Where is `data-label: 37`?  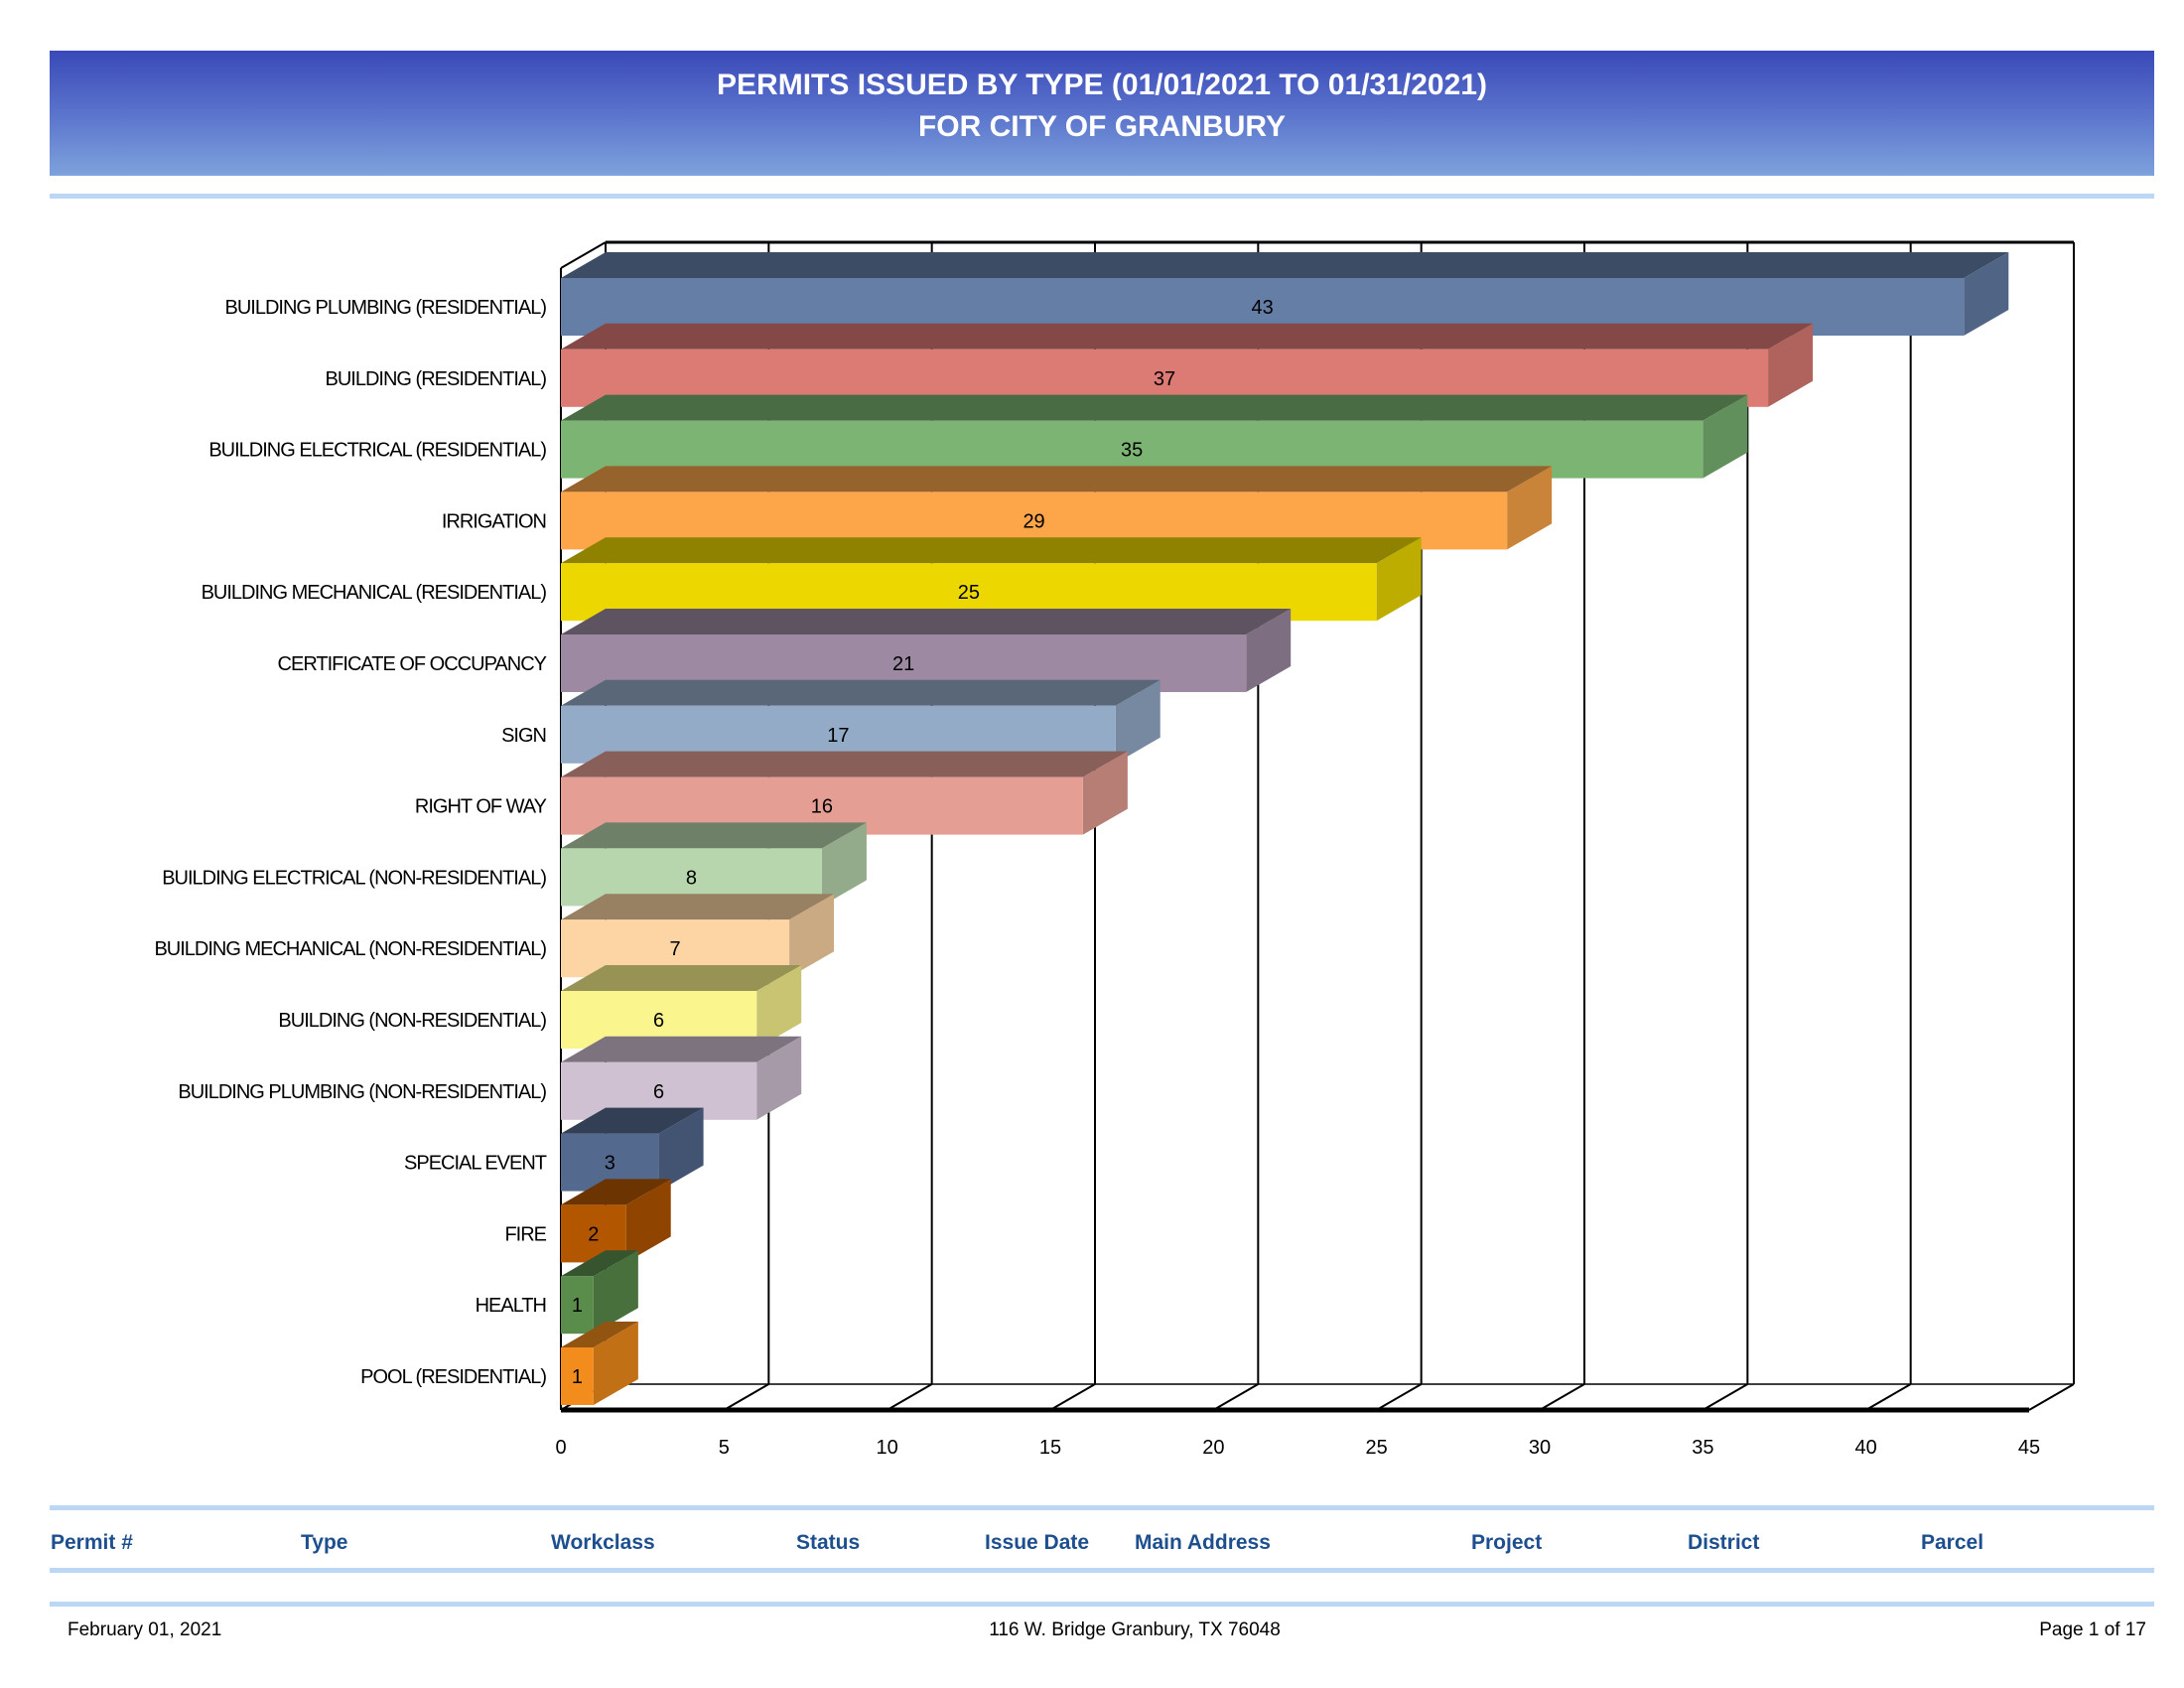
data-label: 37 is located at coordinates (1164, 379).